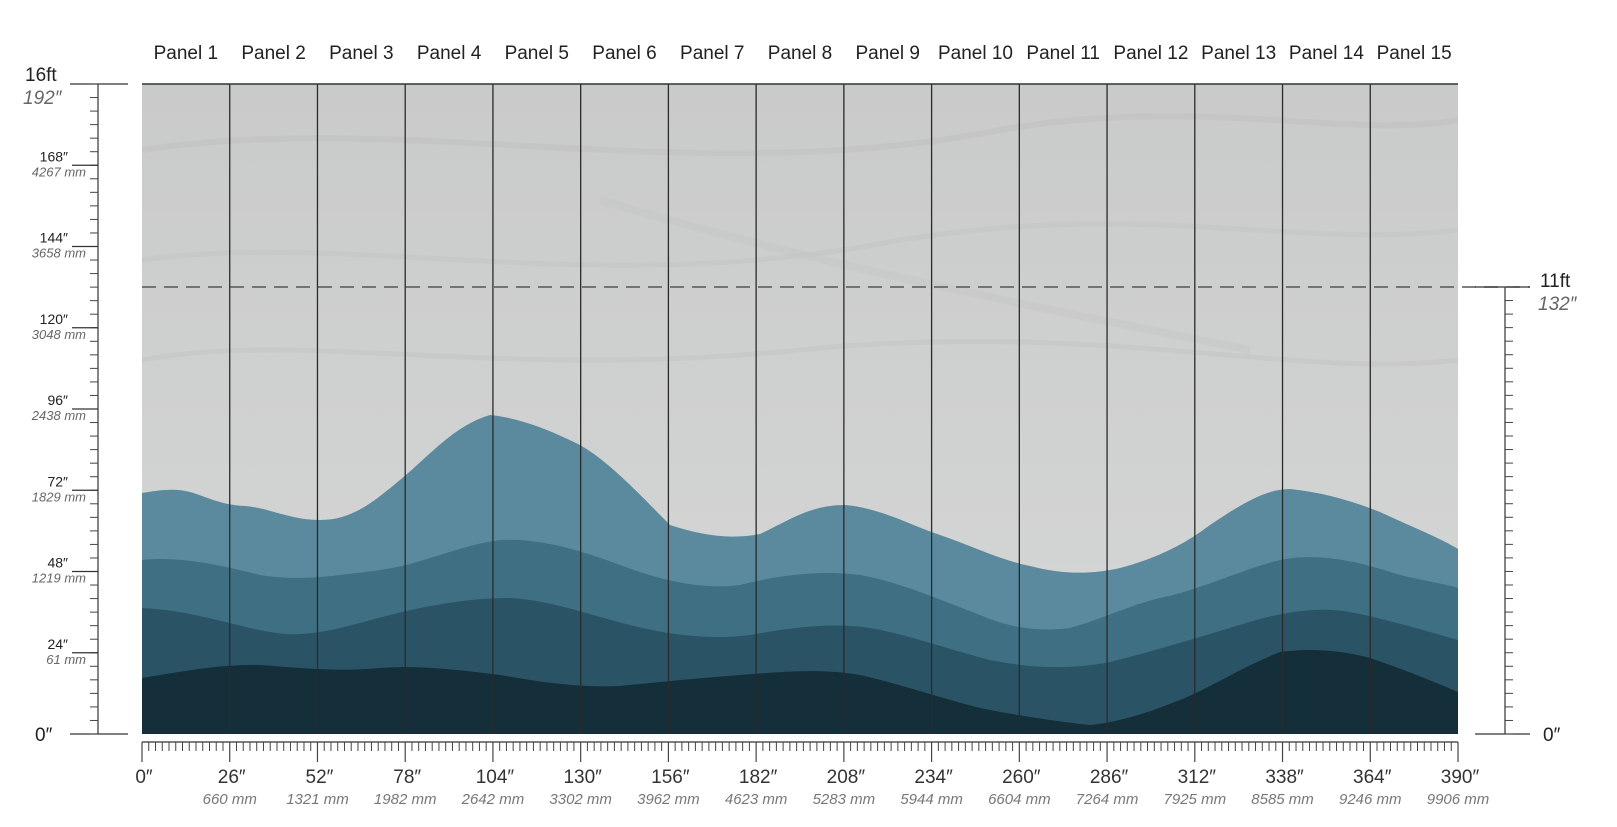 This screenshot has height=827, width=1617. What do you see at coordinates (1370, 799) in the screenshot?
I see `bottom-axis-tick-mm: 9246 mm` at bounding box center [1370, 799].